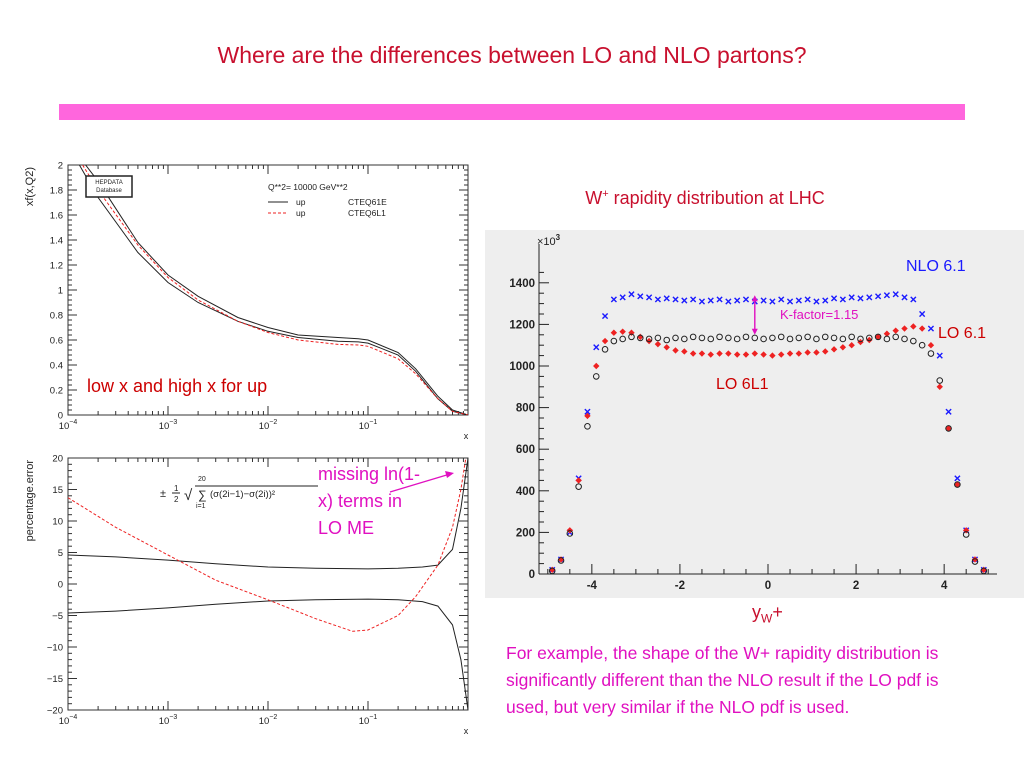  What do you see at coordinates (57, 490) in the screenshot?
I see `lower-ytick-label: 15` at bounding box center [57, 490].